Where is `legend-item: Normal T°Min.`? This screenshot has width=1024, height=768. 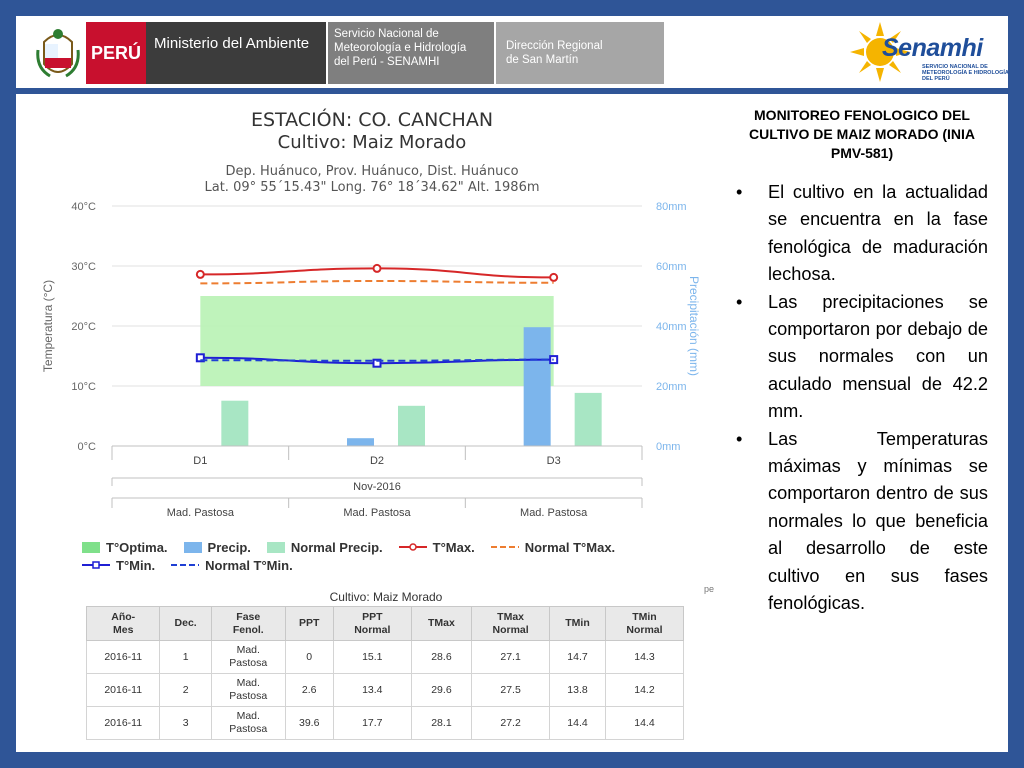
legend-item: Normal T°Min. is located at coordinates (232, 565).